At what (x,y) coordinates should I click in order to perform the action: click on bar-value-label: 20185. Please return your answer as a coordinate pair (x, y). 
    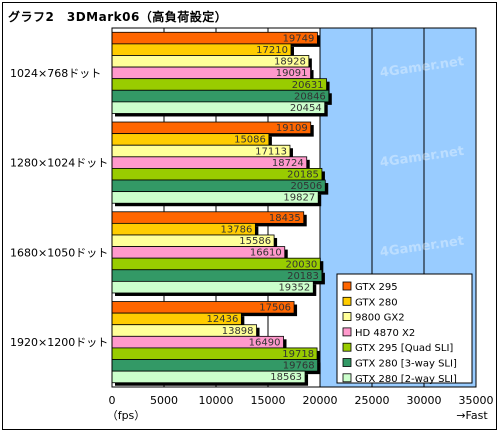
    Looking at the image, I should click on (303, 175).